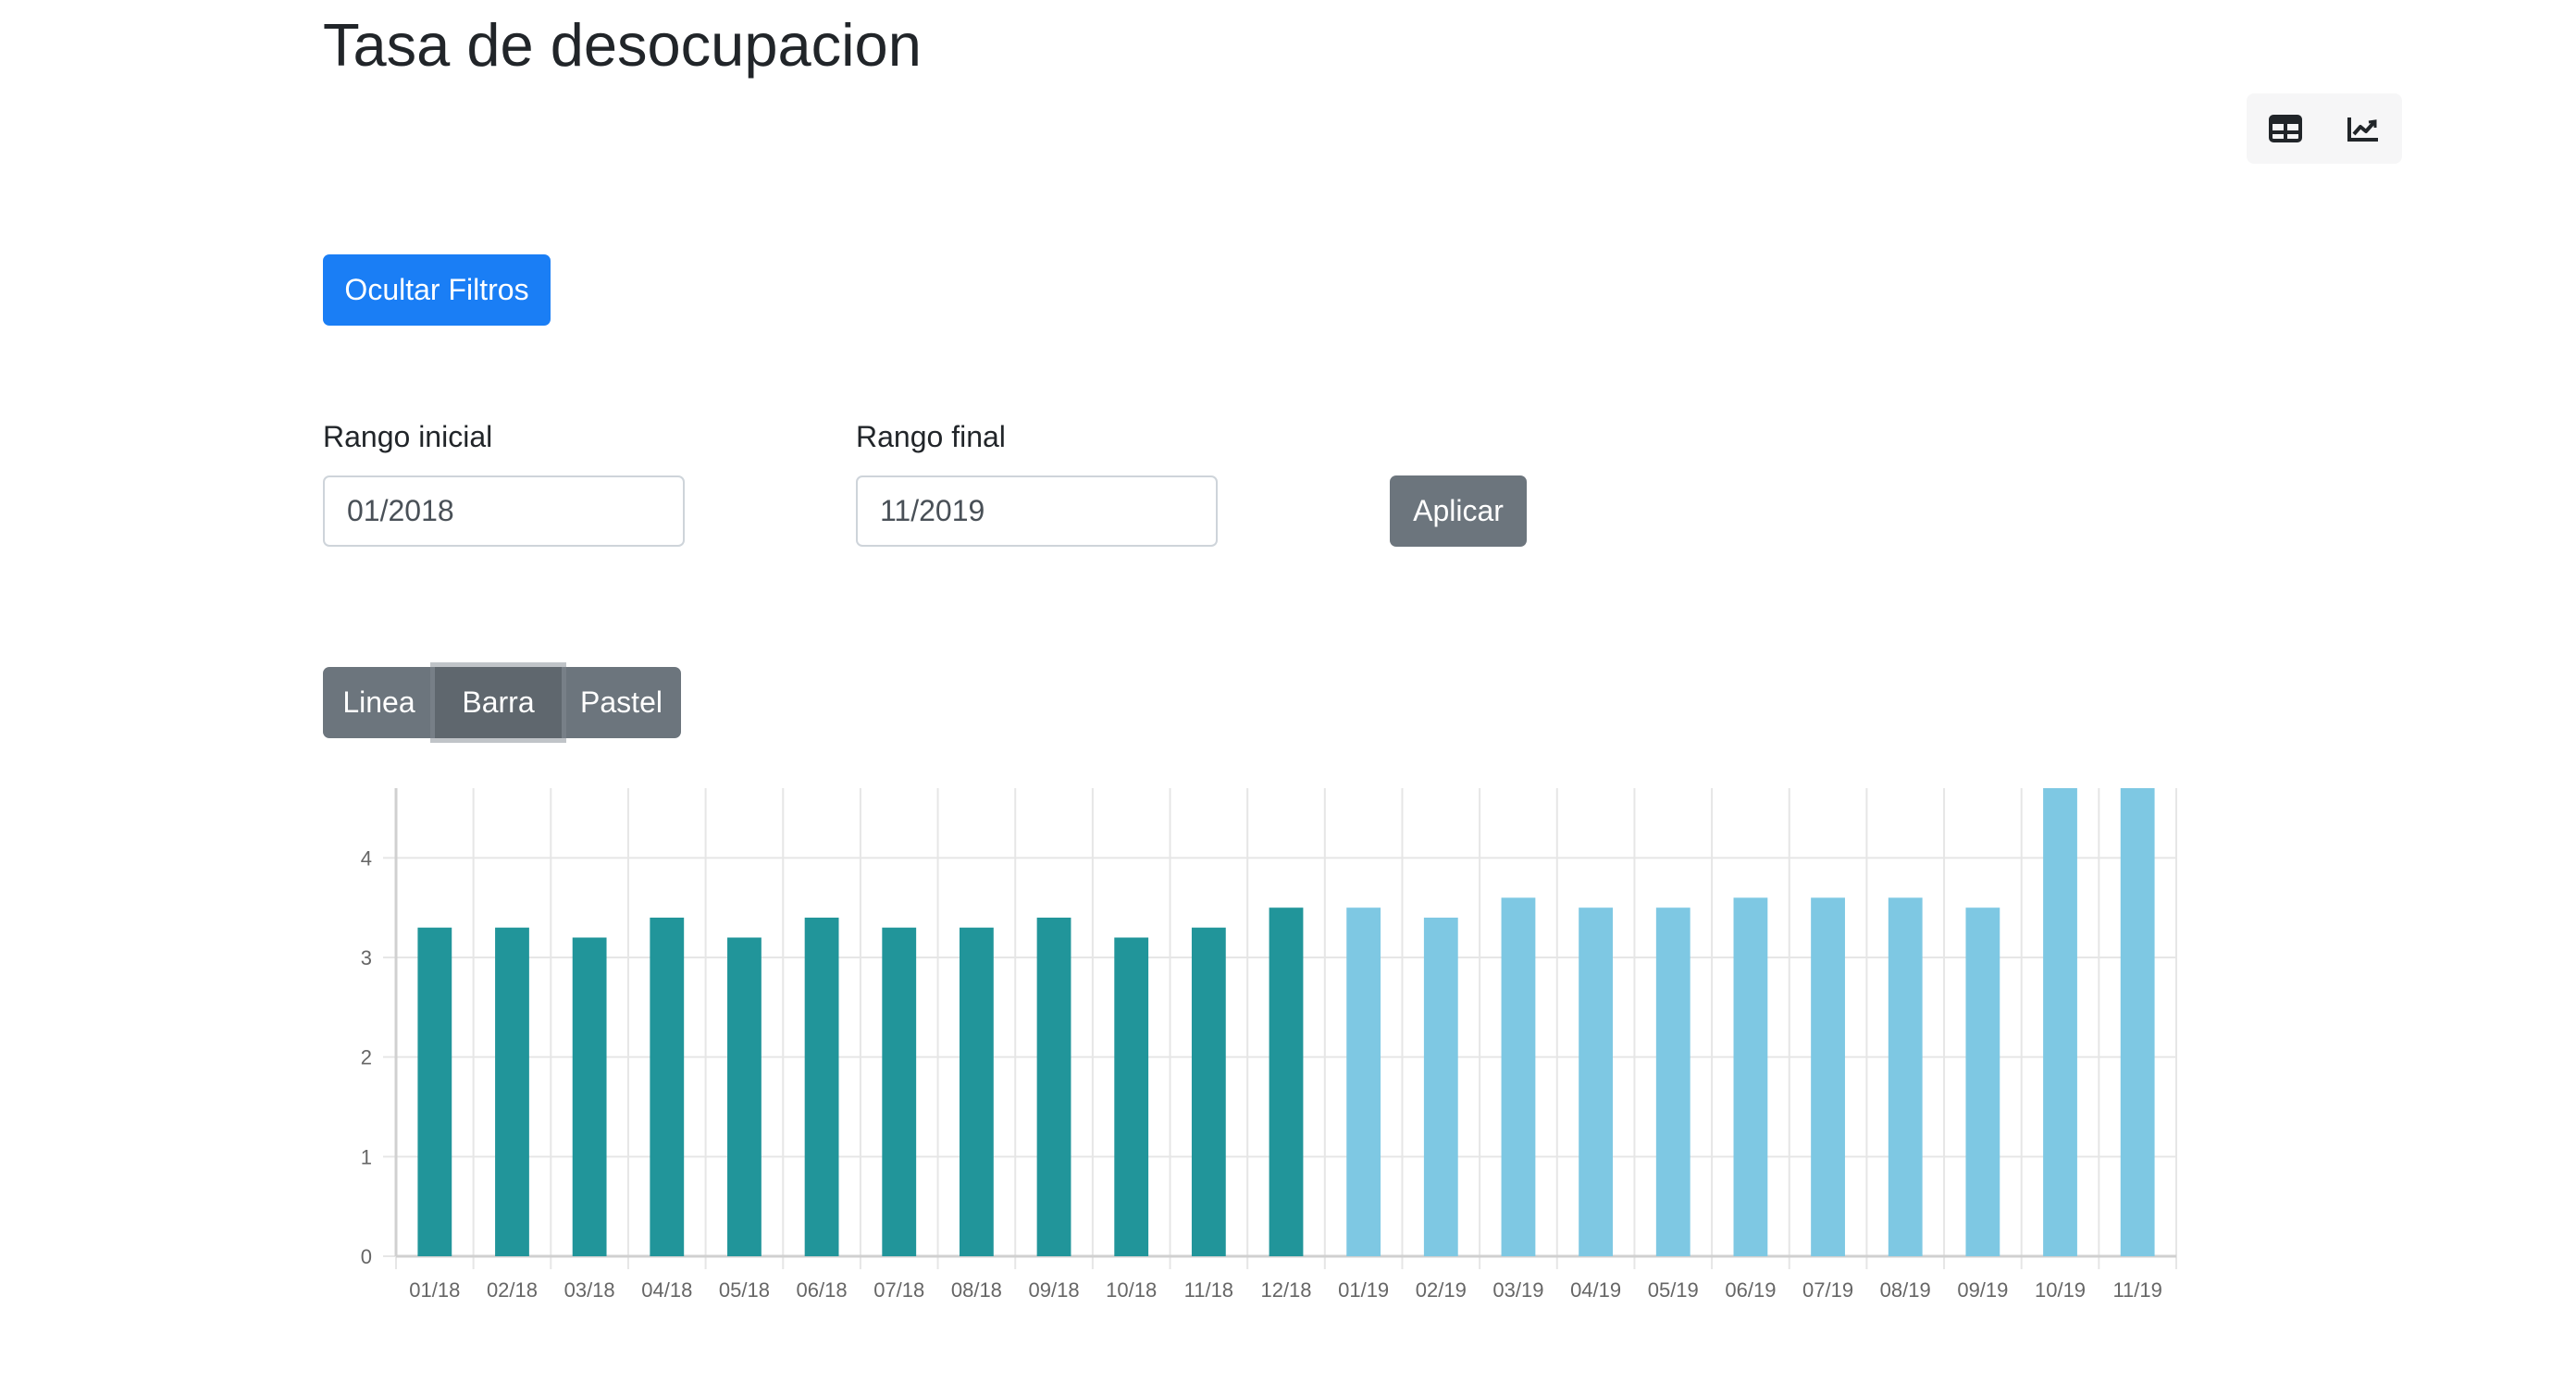  I want to click on table-view-button, so click(2285, 128).